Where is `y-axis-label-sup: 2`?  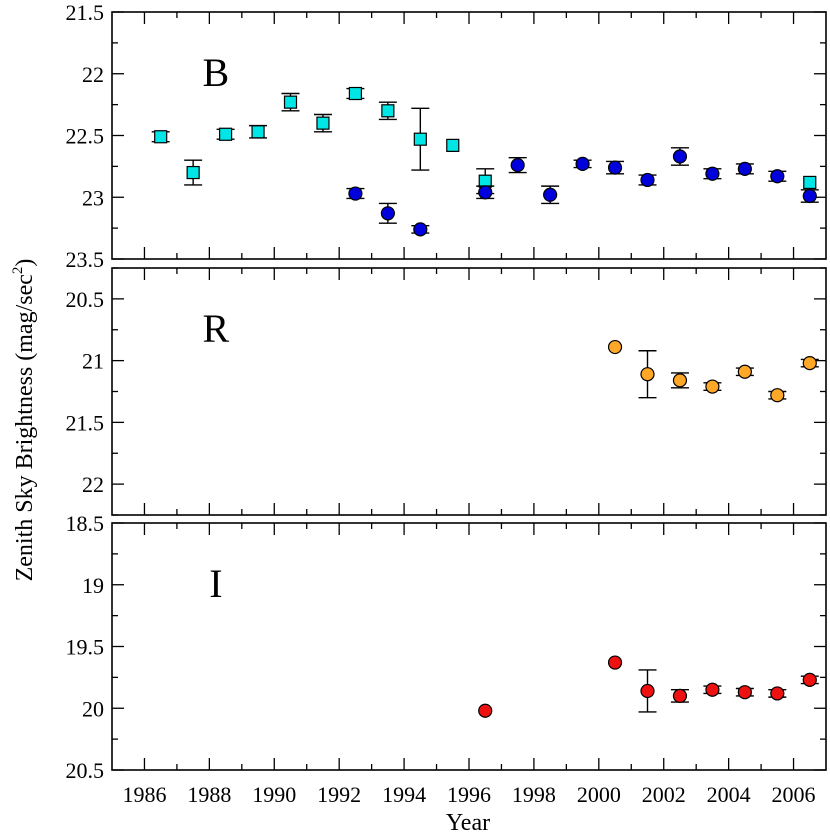
y-axis-label-sup: 2 is located at coordinates (18, 271).